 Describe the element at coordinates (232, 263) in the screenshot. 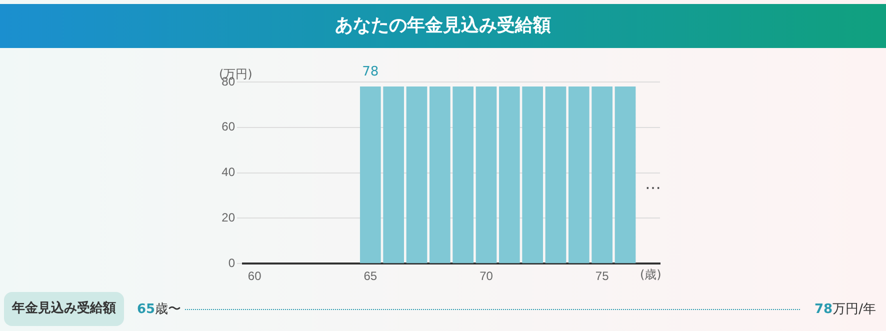

I see `y-tick-label: 0` at that location.